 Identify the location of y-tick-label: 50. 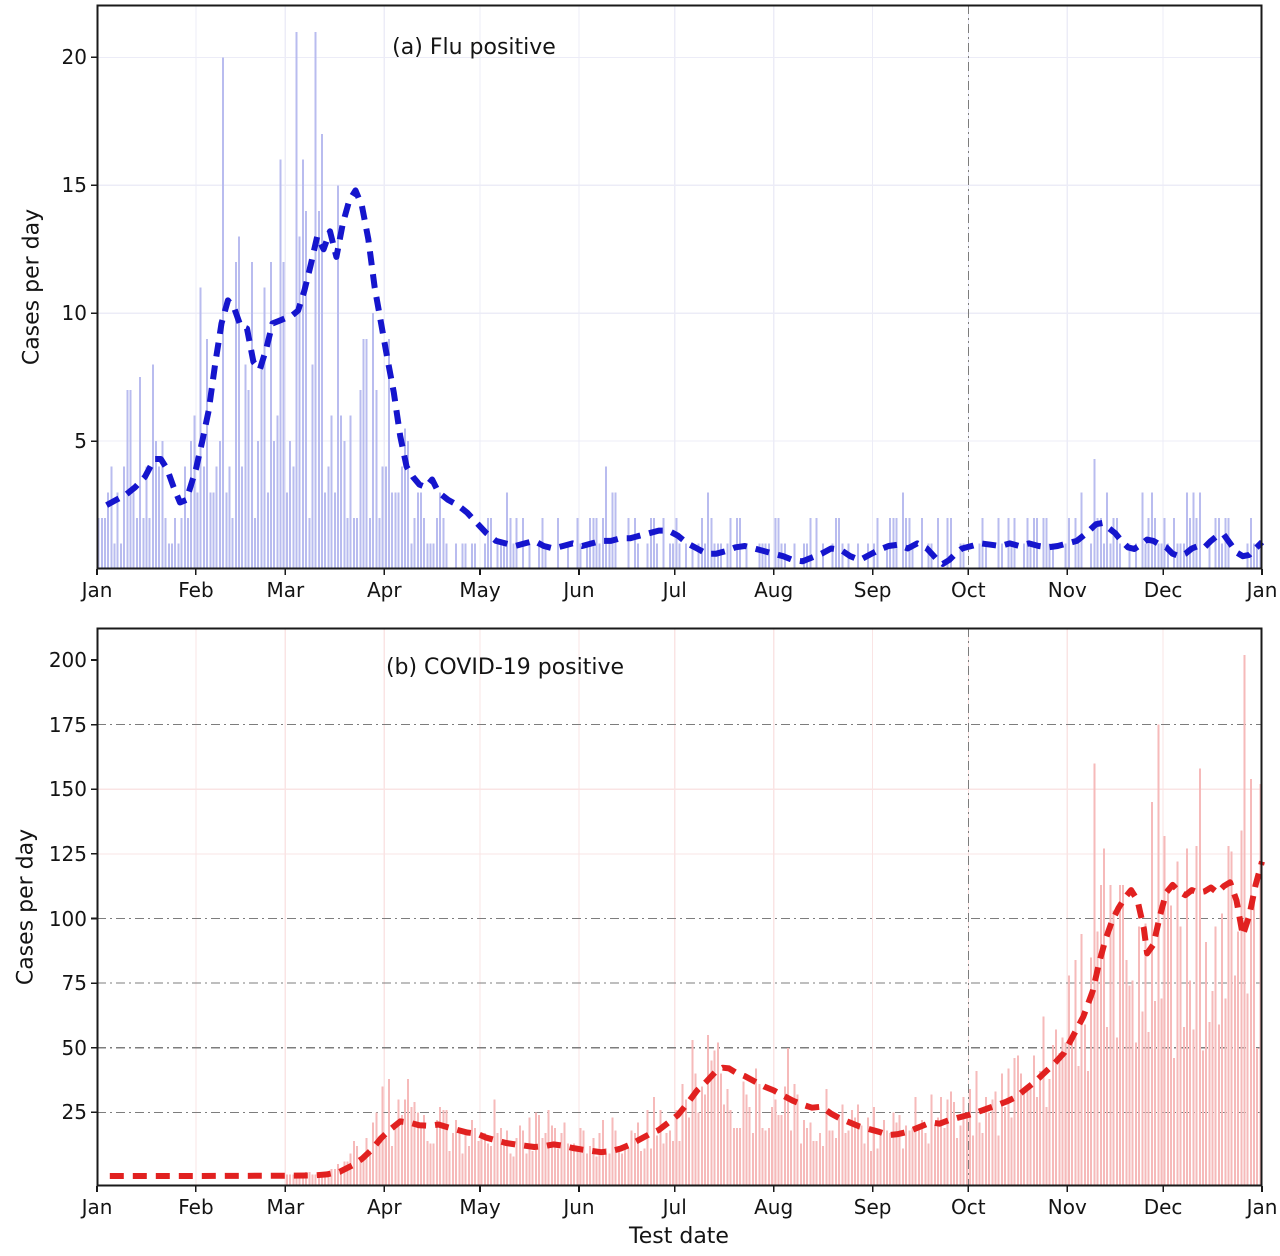
(74, 1047).